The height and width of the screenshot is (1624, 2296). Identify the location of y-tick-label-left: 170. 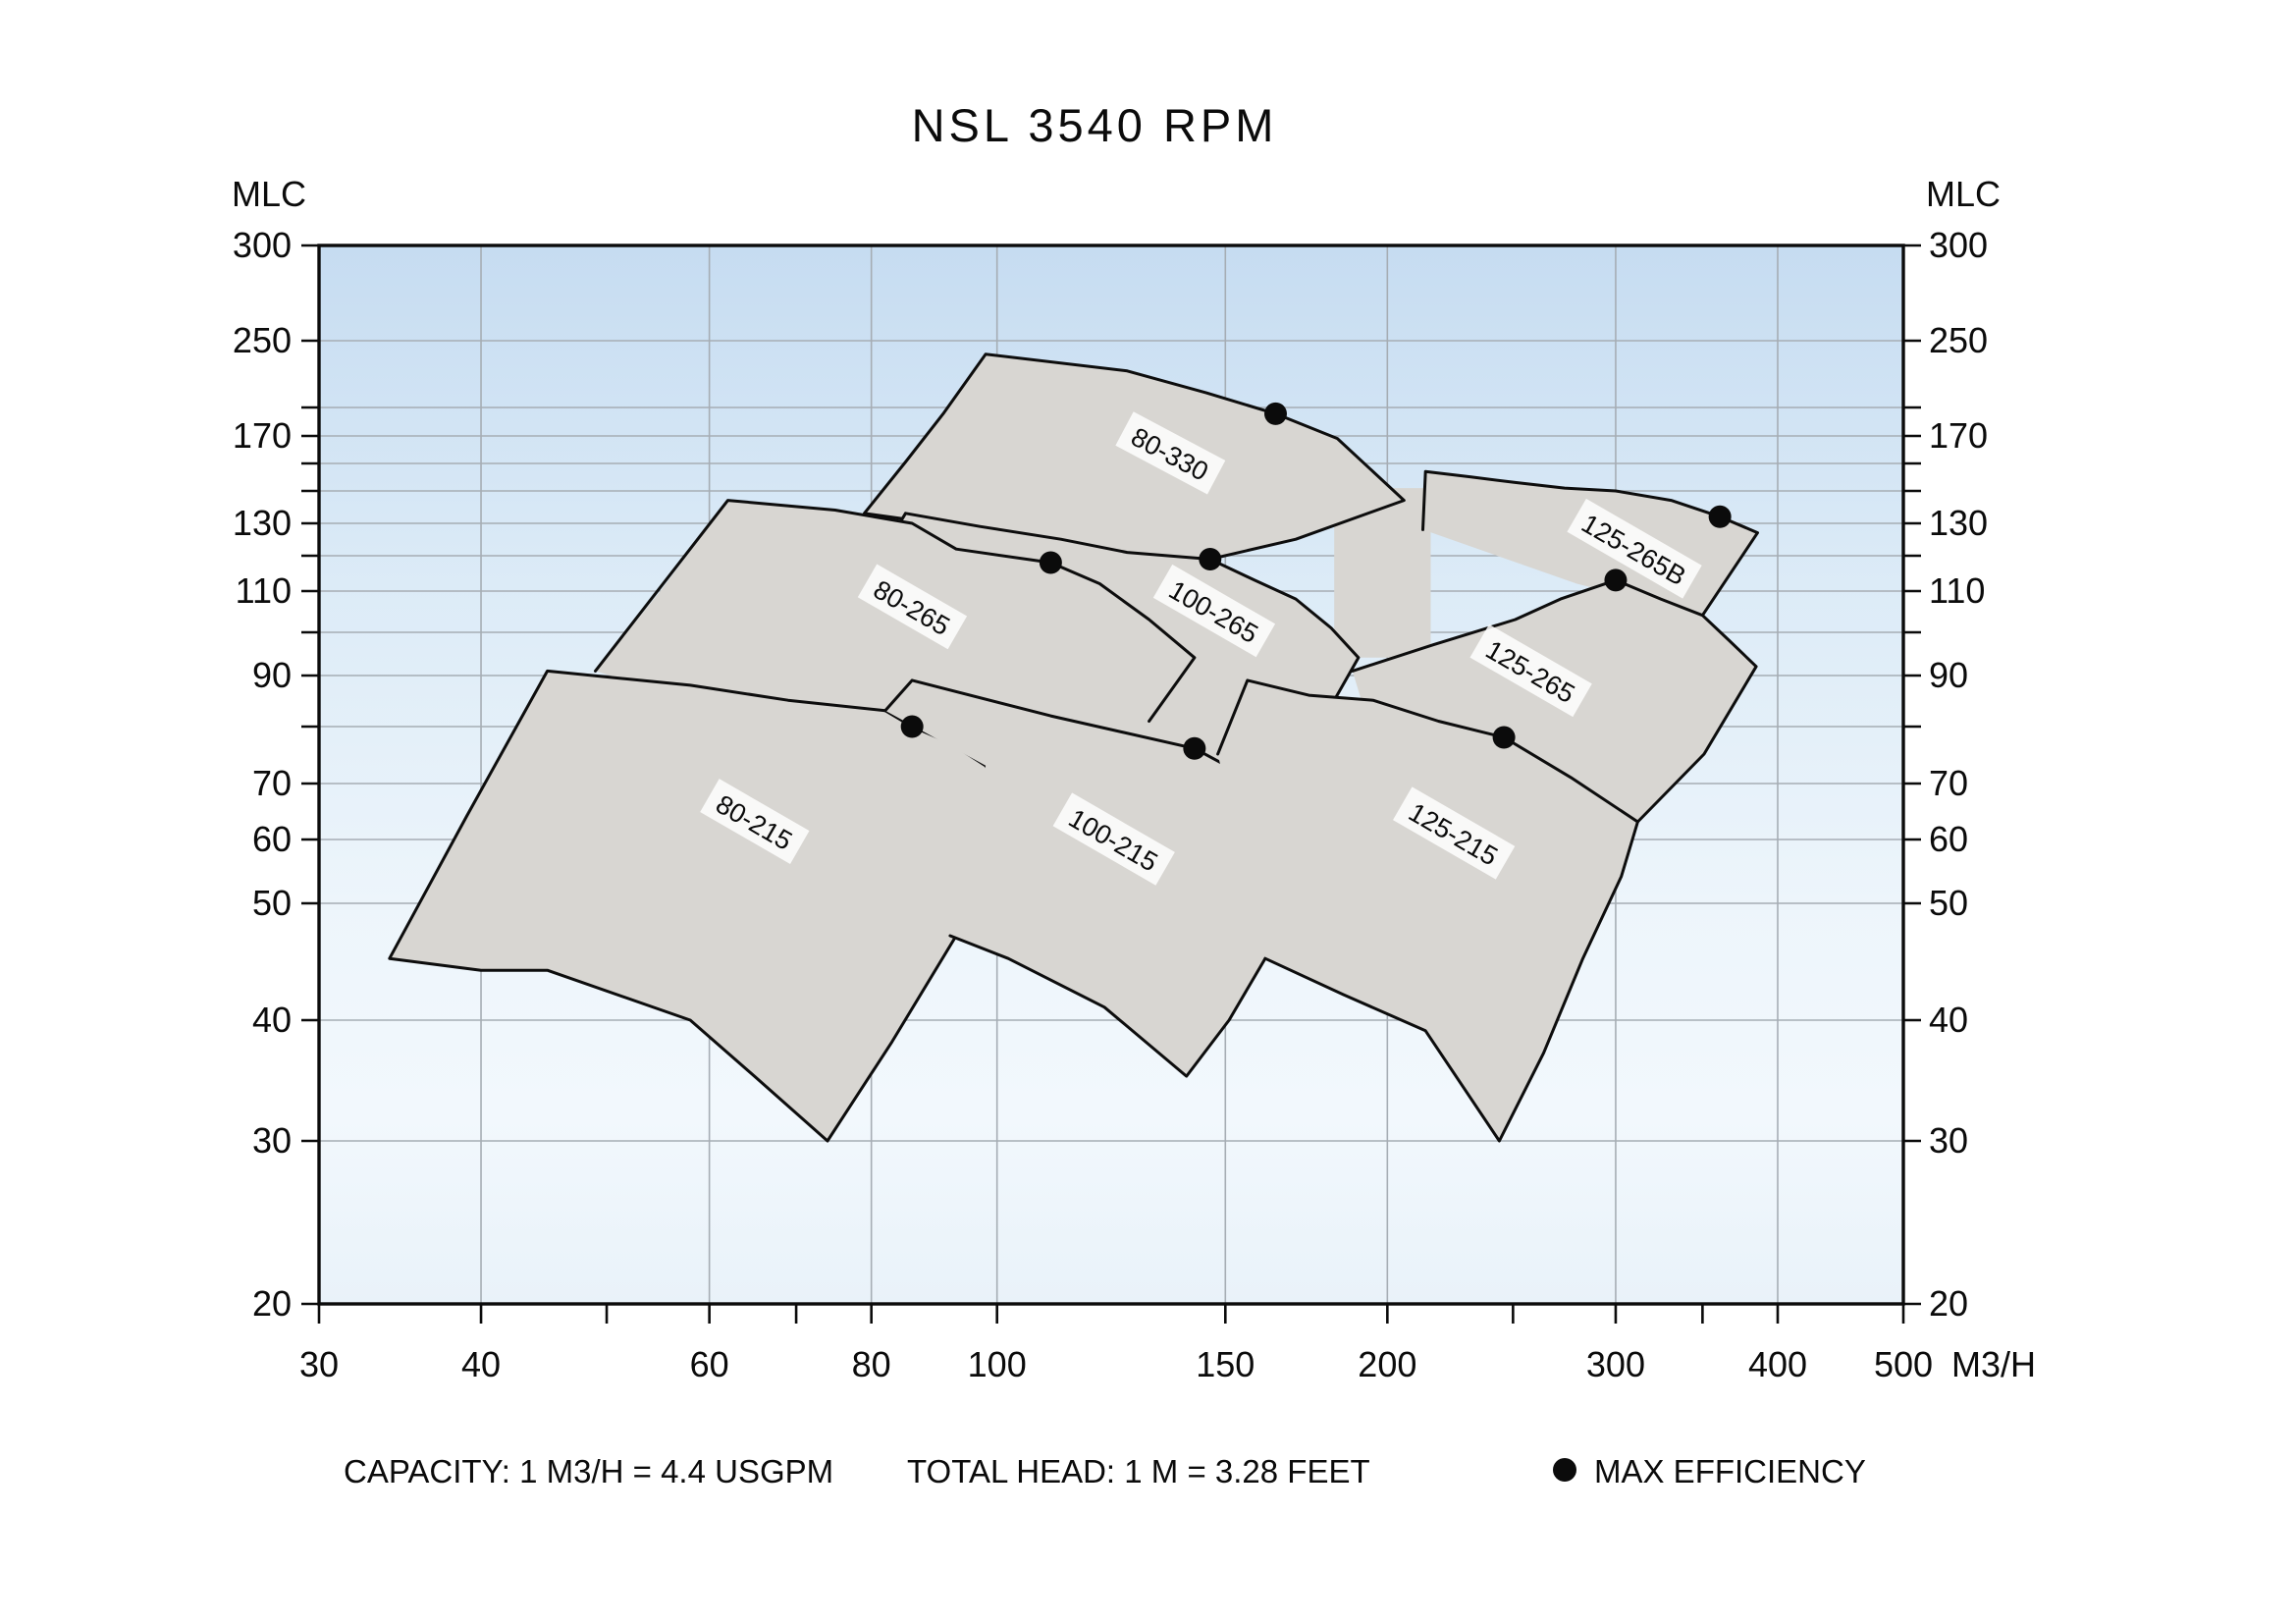
(262, 435).